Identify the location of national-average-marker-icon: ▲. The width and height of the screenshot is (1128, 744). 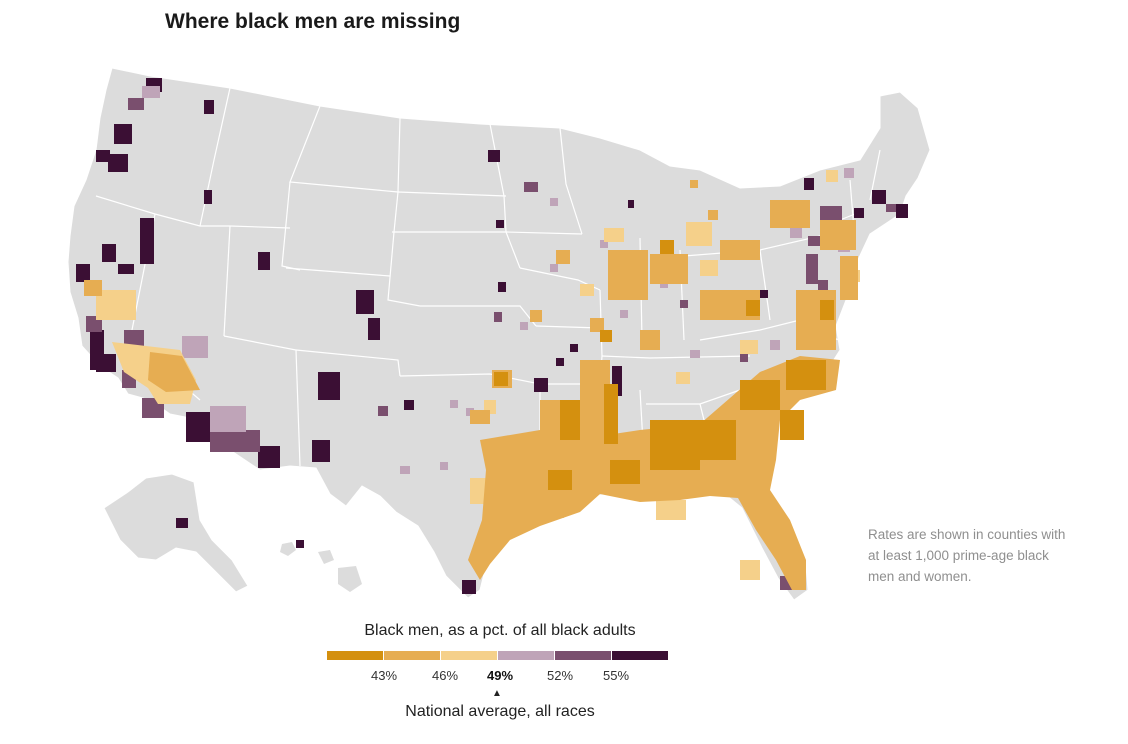
(497, 693).